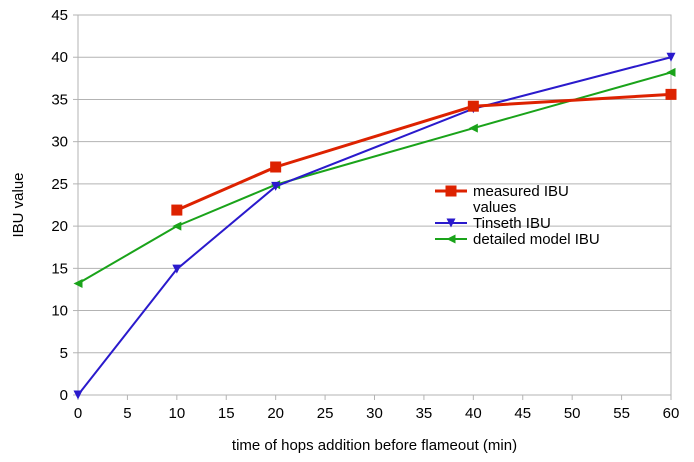 This screenshot has width=694, height=462. What do you see at coordinates (64, 395) in the screenshot?
I see `y-tick-label: 0` at bounding box center [64, 395].